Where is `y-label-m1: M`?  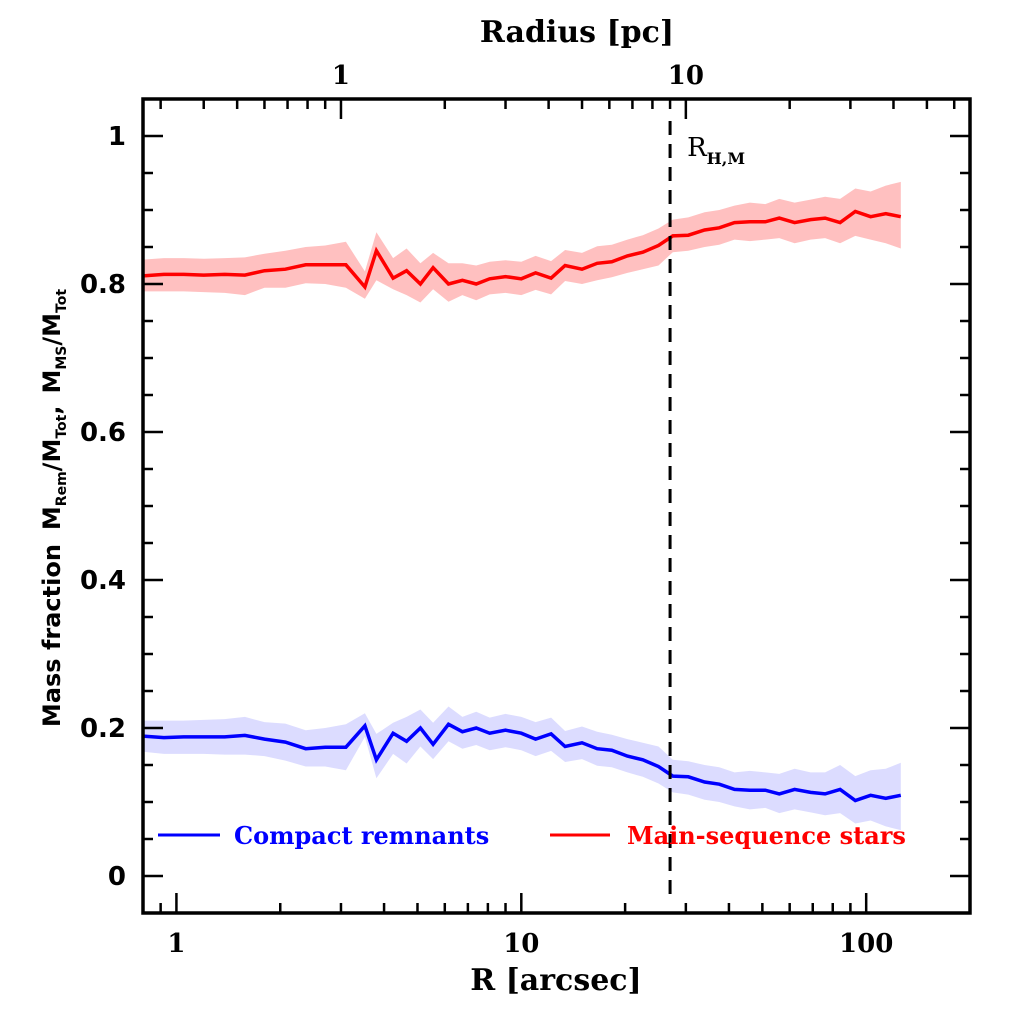
y-label-m1: M is located at coordinates (52, 518).